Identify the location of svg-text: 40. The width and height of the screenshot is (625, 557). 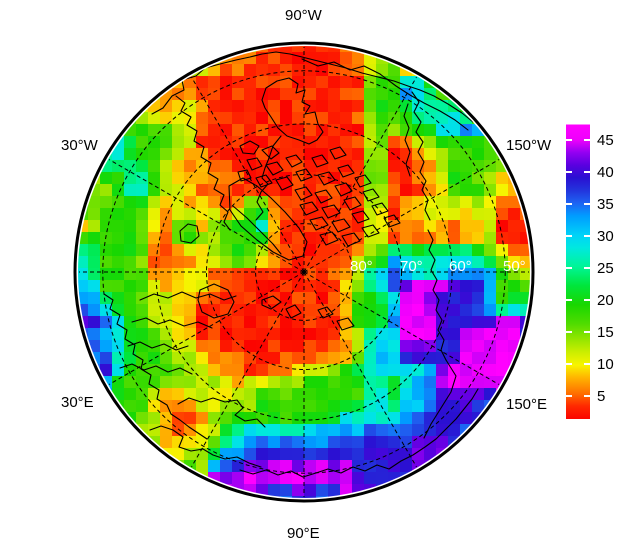
(605, 172).